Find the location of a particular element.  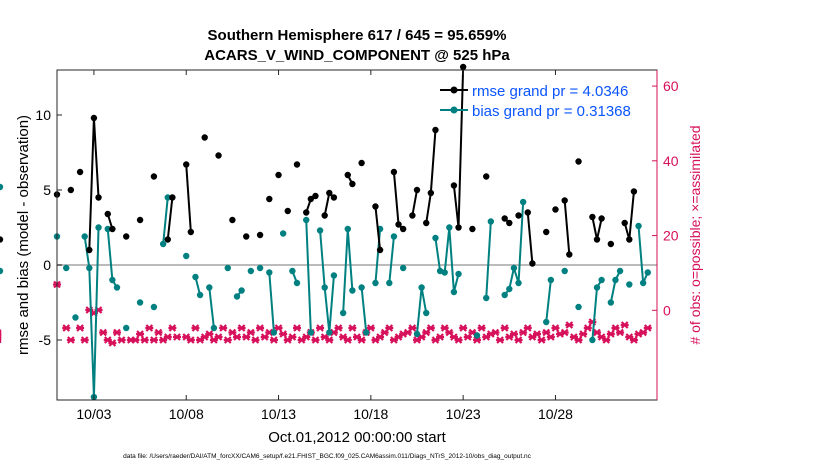

y2-tick-label: 0 is located at coordinates (667, 310).